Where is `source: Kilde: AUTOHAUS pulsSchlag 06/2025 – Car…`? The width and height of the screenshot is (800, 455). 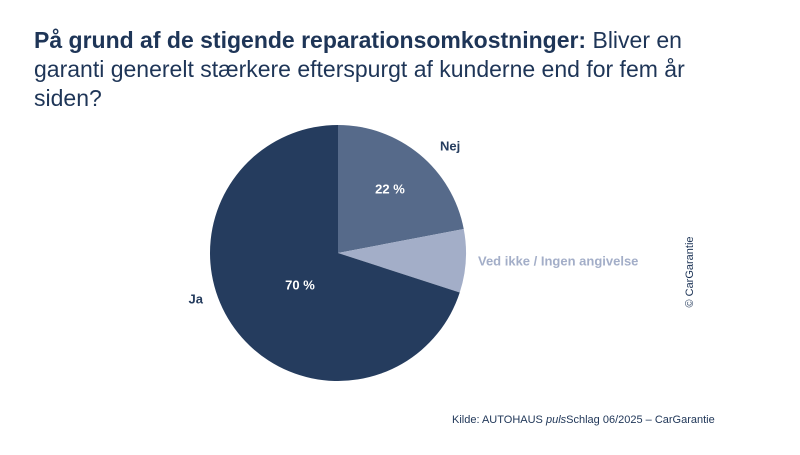
source: Kilde: AUTOHAUS pulsSchlag 06/2025 – Car… is located at coordinates (583, 420).